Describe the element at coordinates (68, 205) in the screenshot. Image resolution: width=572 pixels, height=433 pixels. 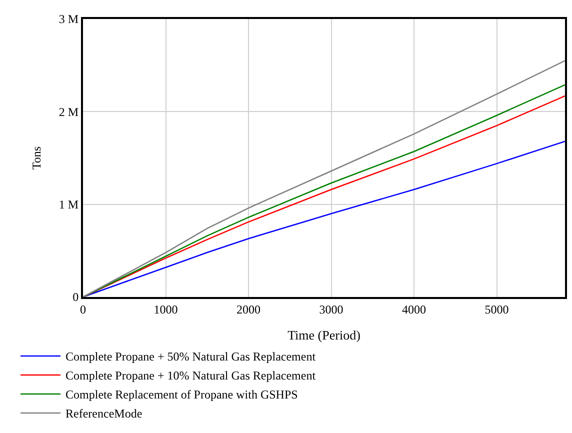
I see `y-tick-label: 1 M` at that location.